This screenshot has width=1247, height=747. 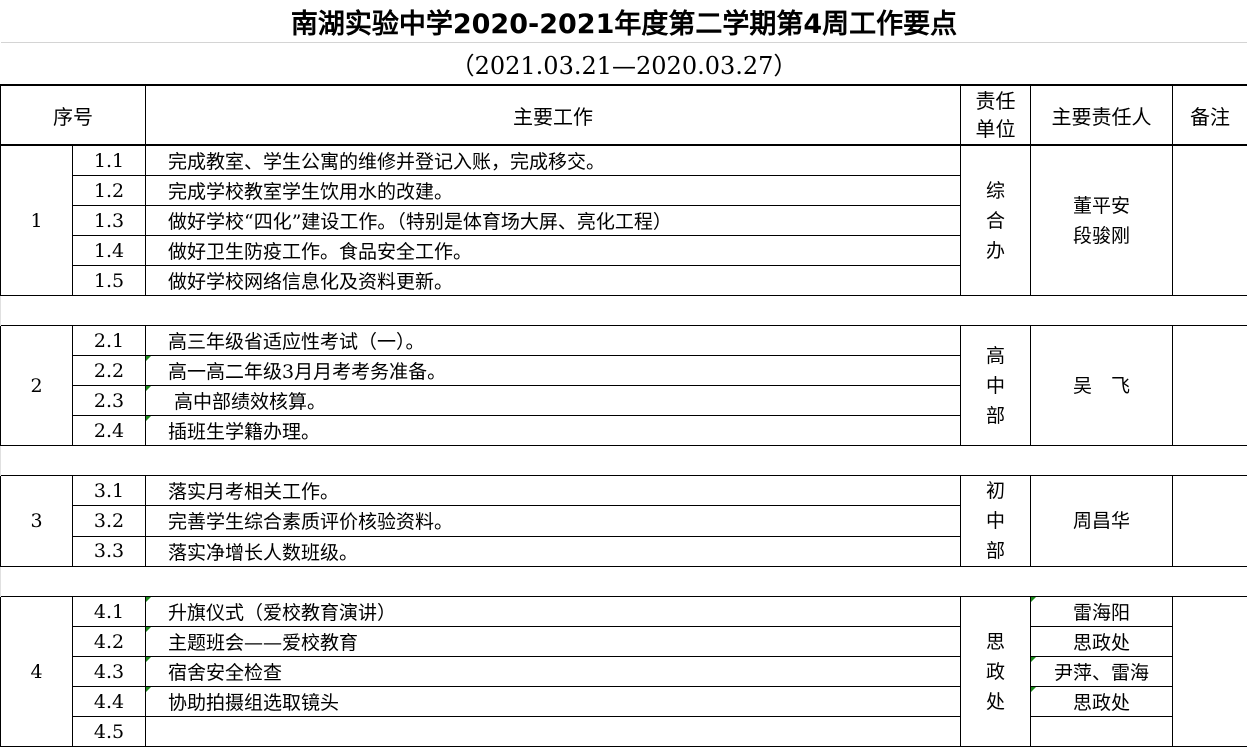 I want to click on group-number: 2, so click(x=37, y=386).